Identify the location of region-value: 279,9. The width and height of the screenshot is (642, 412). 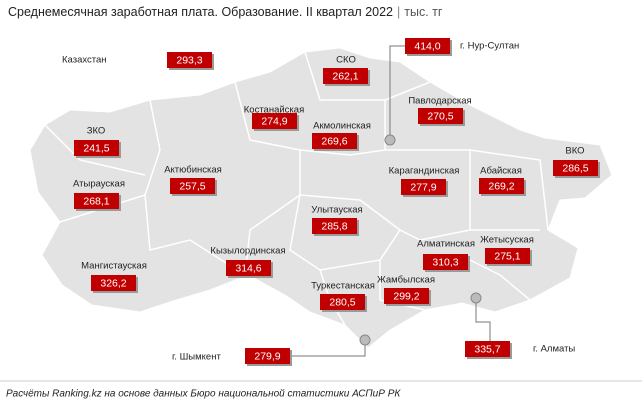
(267, 356).